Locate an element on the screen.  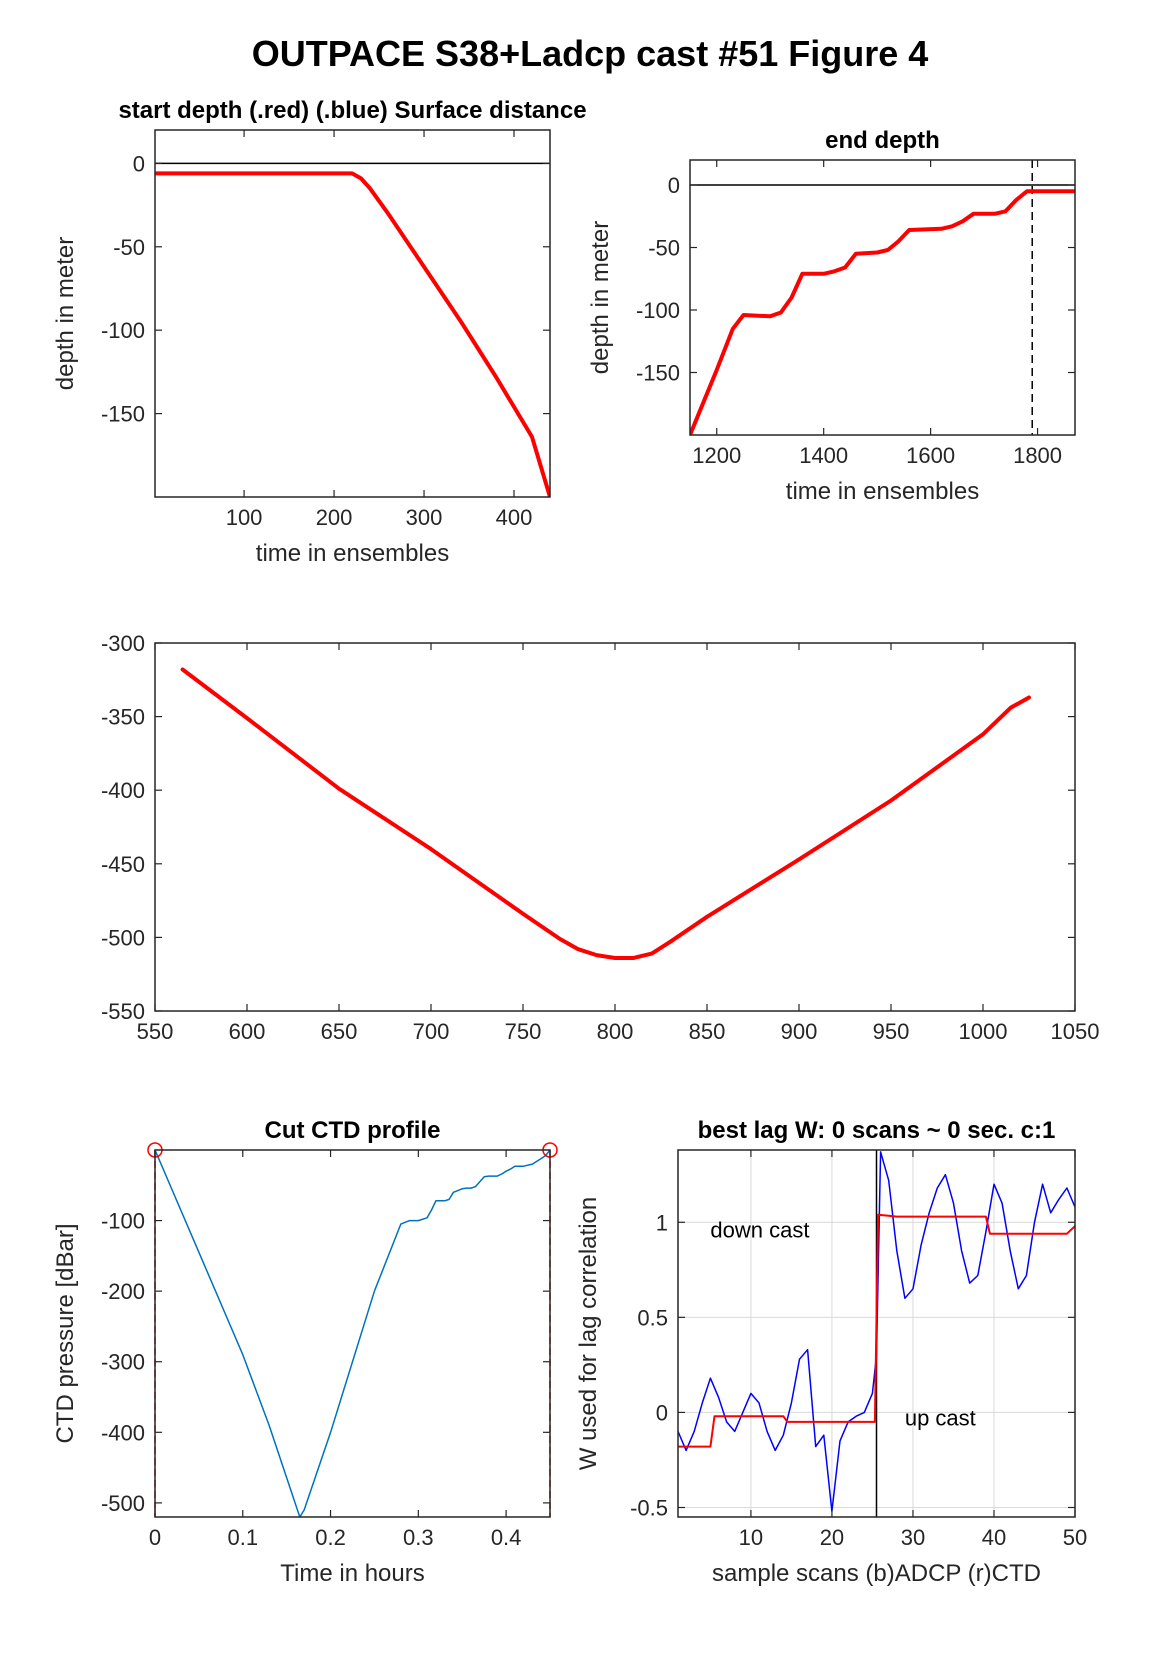
x-tick-label: 50 is located at coordinates (1075, 1537).